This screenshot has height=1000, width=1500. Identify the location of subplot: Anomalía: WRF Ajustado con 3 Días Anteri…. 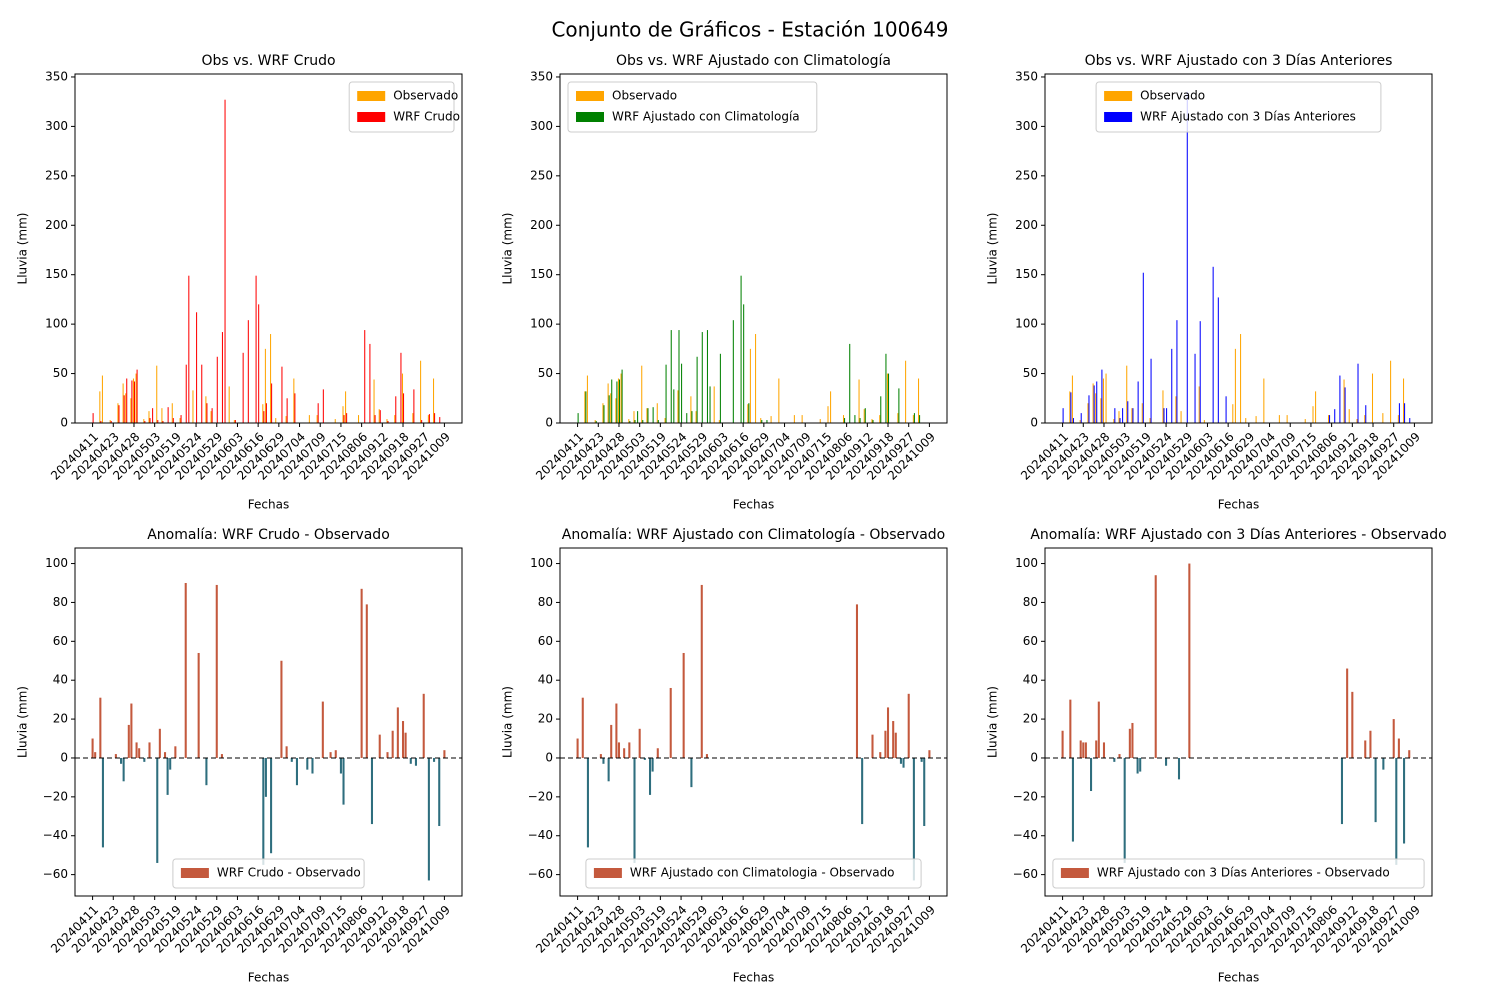
(1216, 756).